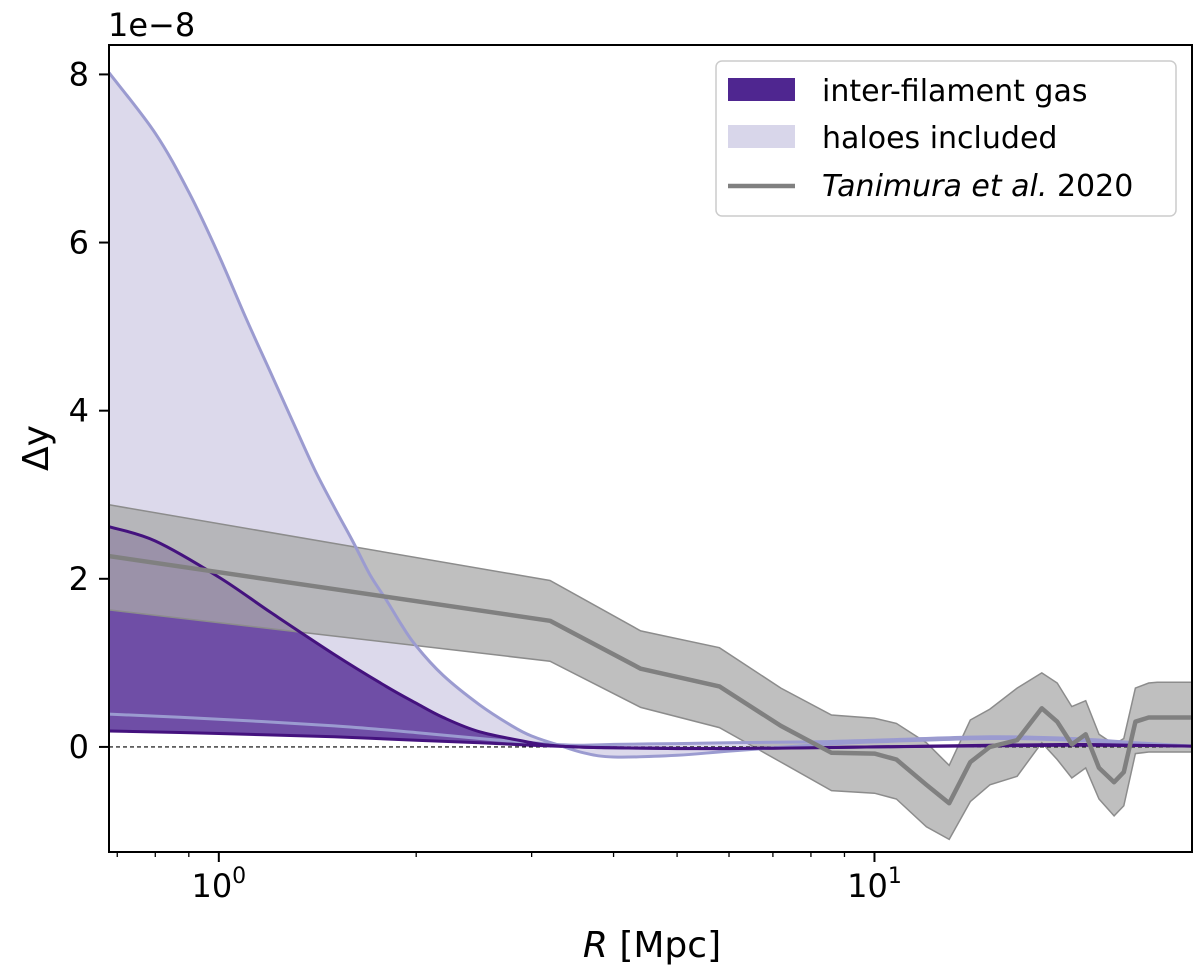 The image size is (1200, 968). What do you see at coordinates (79, 579) in the screenshot?
I see `y-tick-label: 2` at bounding box center [79, 579].